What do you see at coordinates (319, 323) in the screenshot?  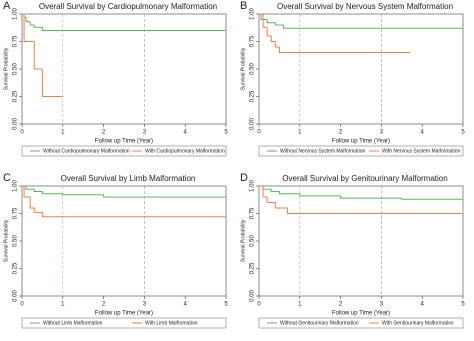 I see `legend-label: Without Genitourinary Malformation` at bounding box center [319, 323].